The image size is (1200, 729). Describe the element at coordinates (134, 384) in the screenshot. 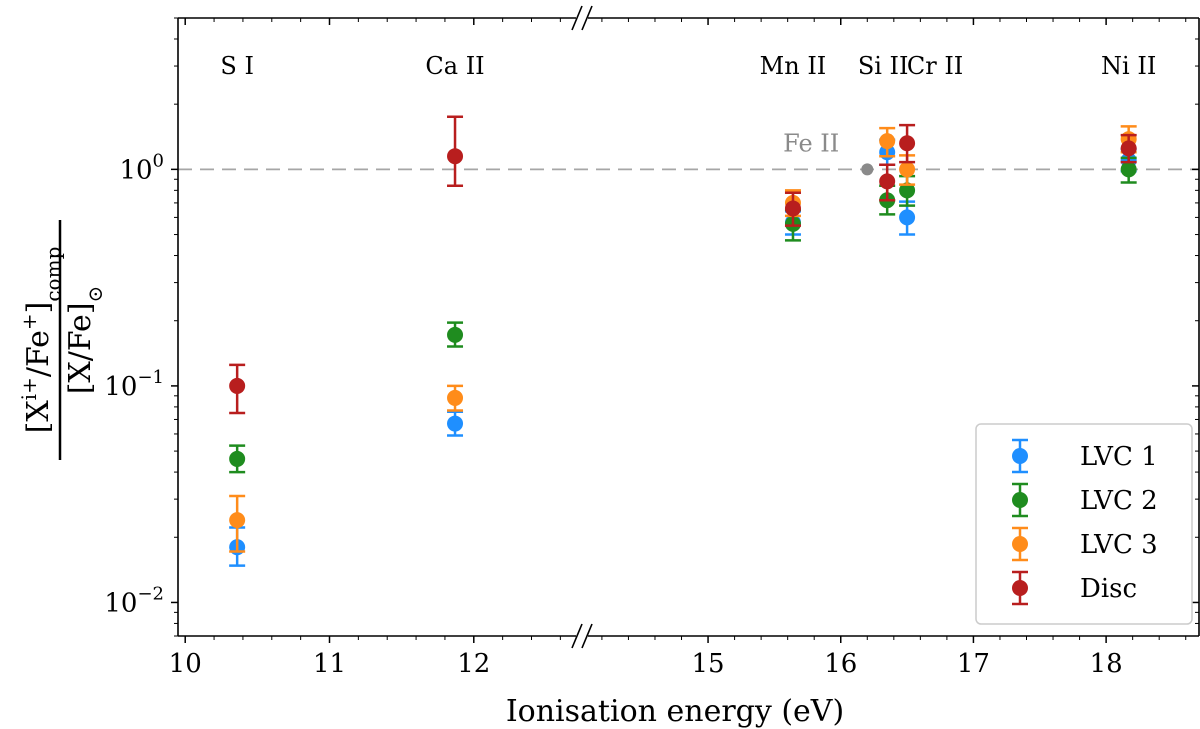

I see `y-tick-label-1: 10⁻¹` at that location.